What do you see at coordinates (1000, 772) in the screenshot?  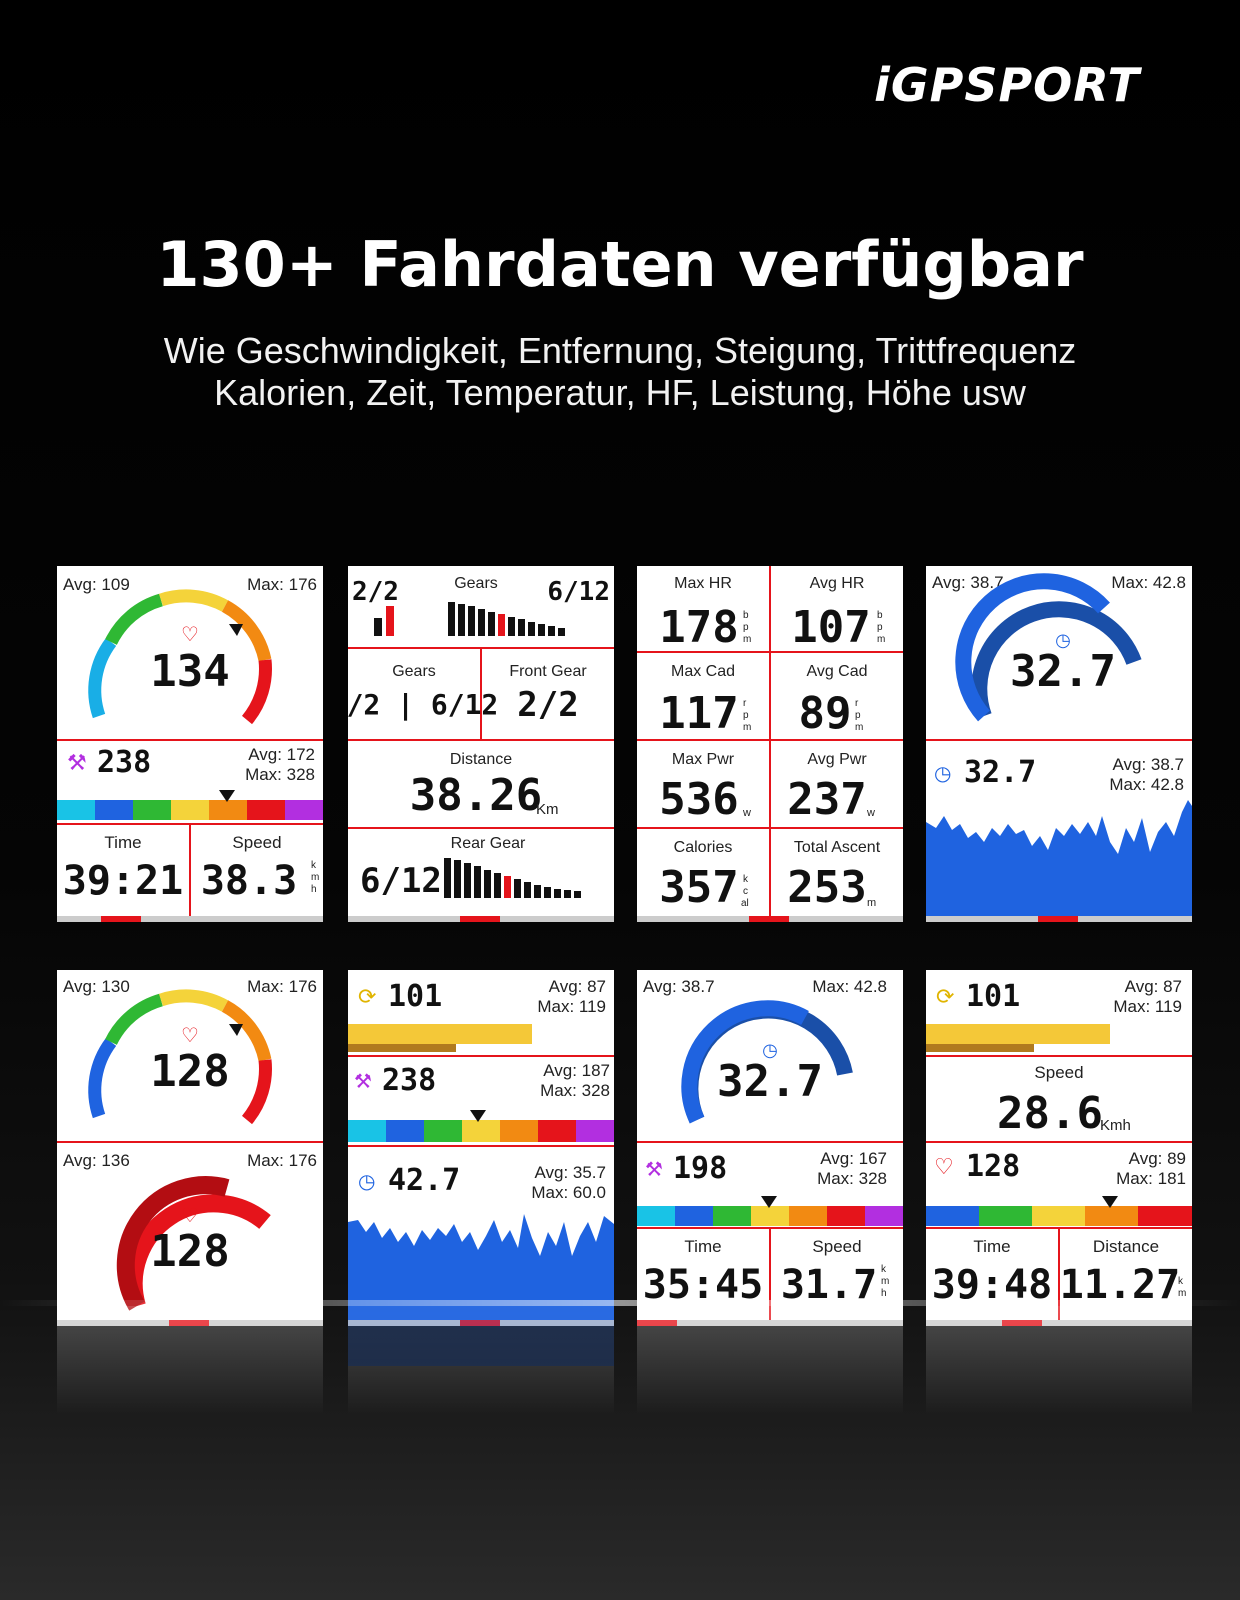 I see `speed-value: 32.7` at bounding box center [1000, 772].